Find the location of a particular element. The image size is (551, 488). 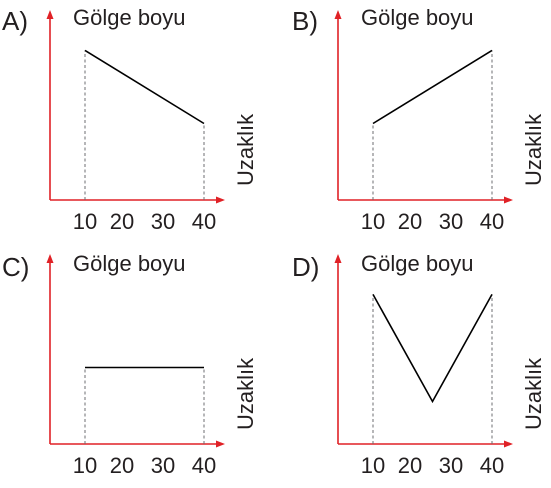

option-letter: A) is located at coordinates (15, 21).